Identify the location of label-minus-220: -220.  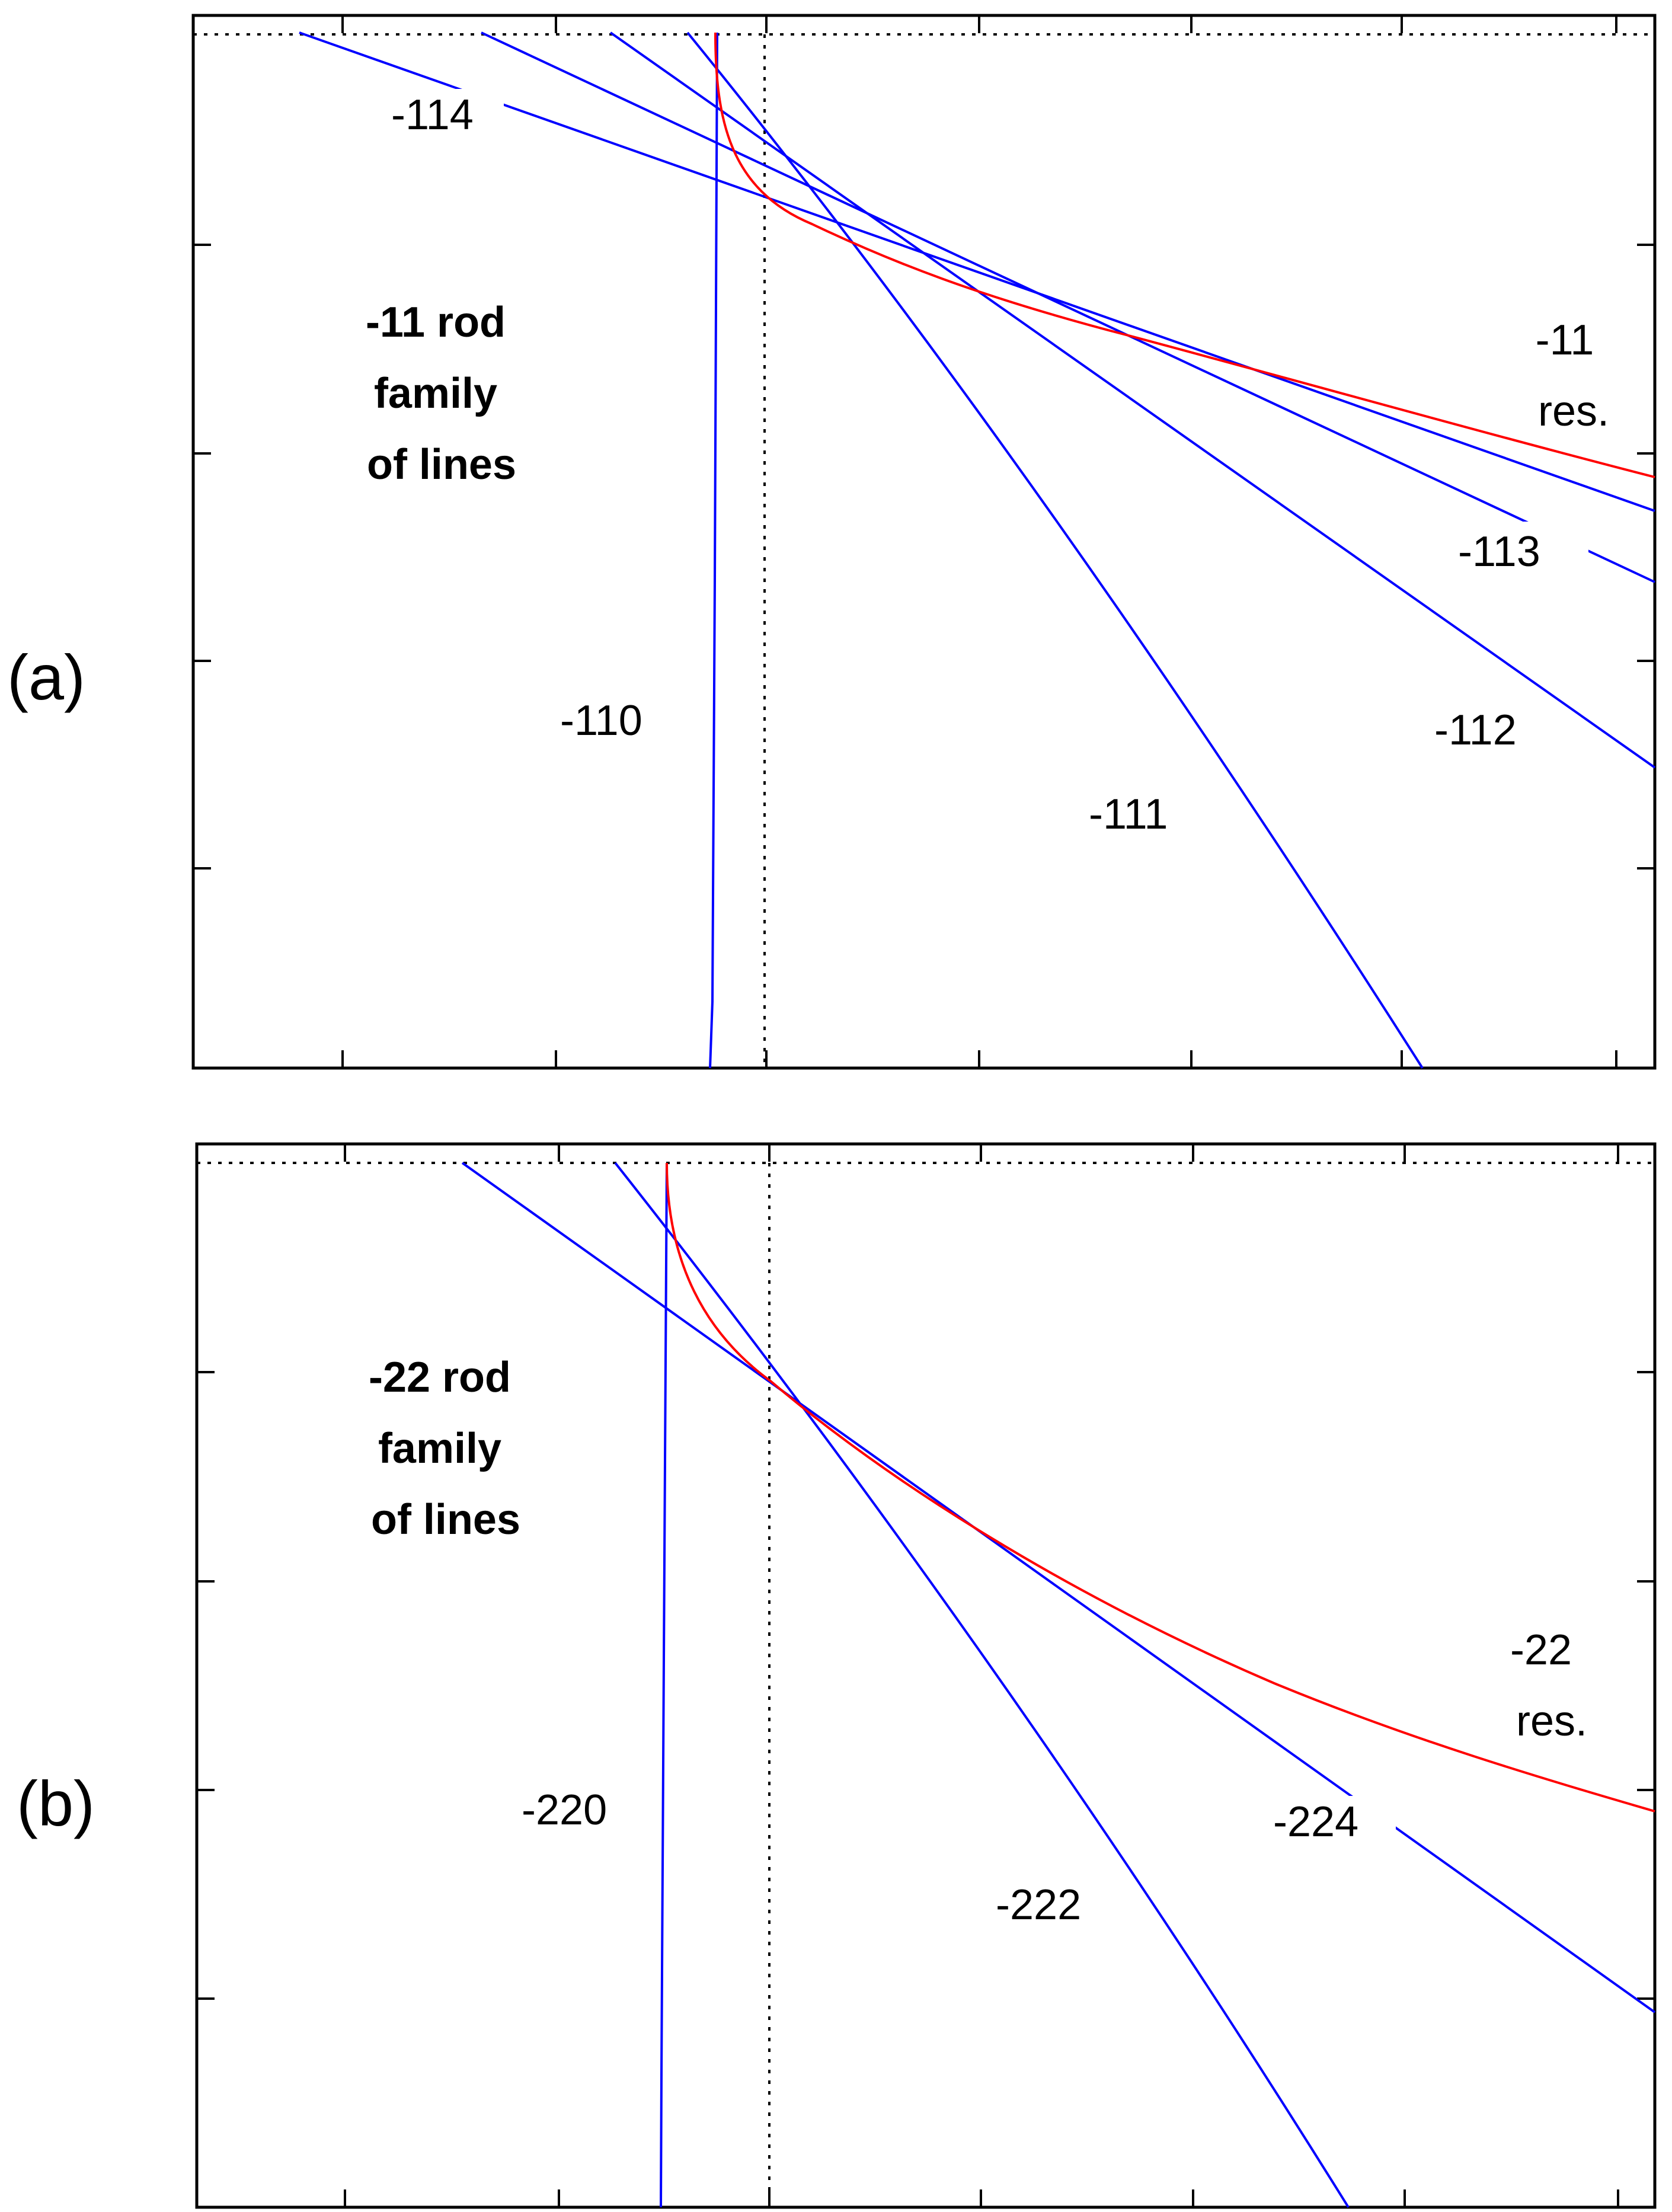
(564, 1810).